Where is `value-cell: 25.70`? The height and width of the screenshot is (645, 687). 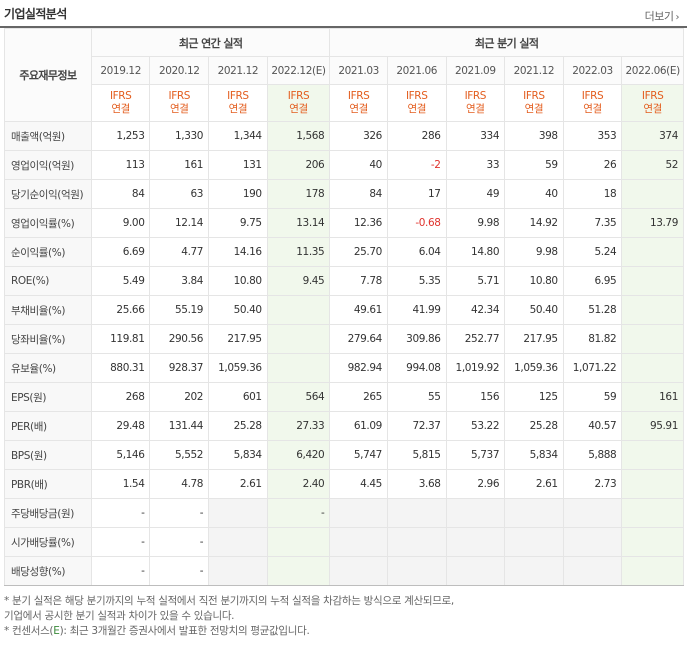 value-cell: 25.70 is located at coordinates (358, 252).